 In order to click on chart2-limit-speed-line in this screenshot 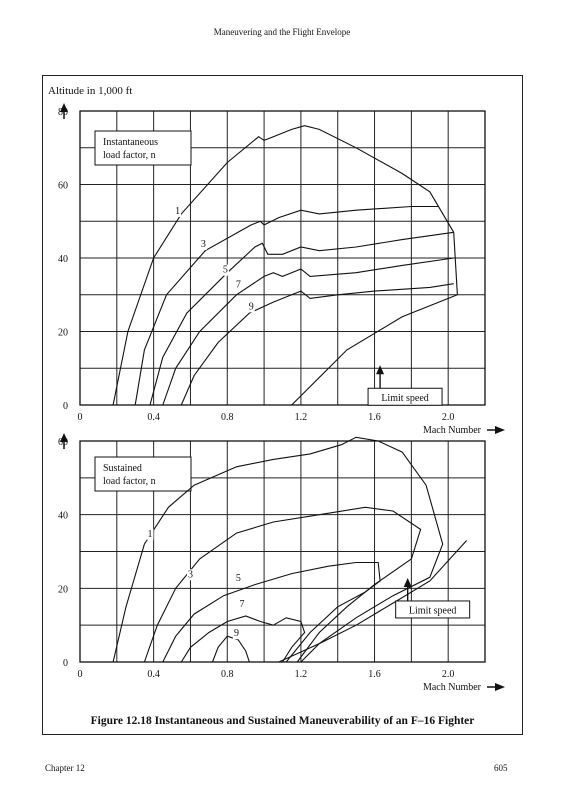, I will do `click(373, 601)`.